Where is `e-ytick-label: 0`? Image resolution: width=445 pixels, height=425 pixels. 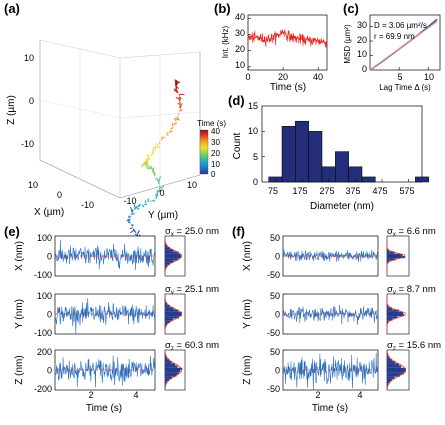 e-ytick-label: 0 is located at coordinates (49, 257).